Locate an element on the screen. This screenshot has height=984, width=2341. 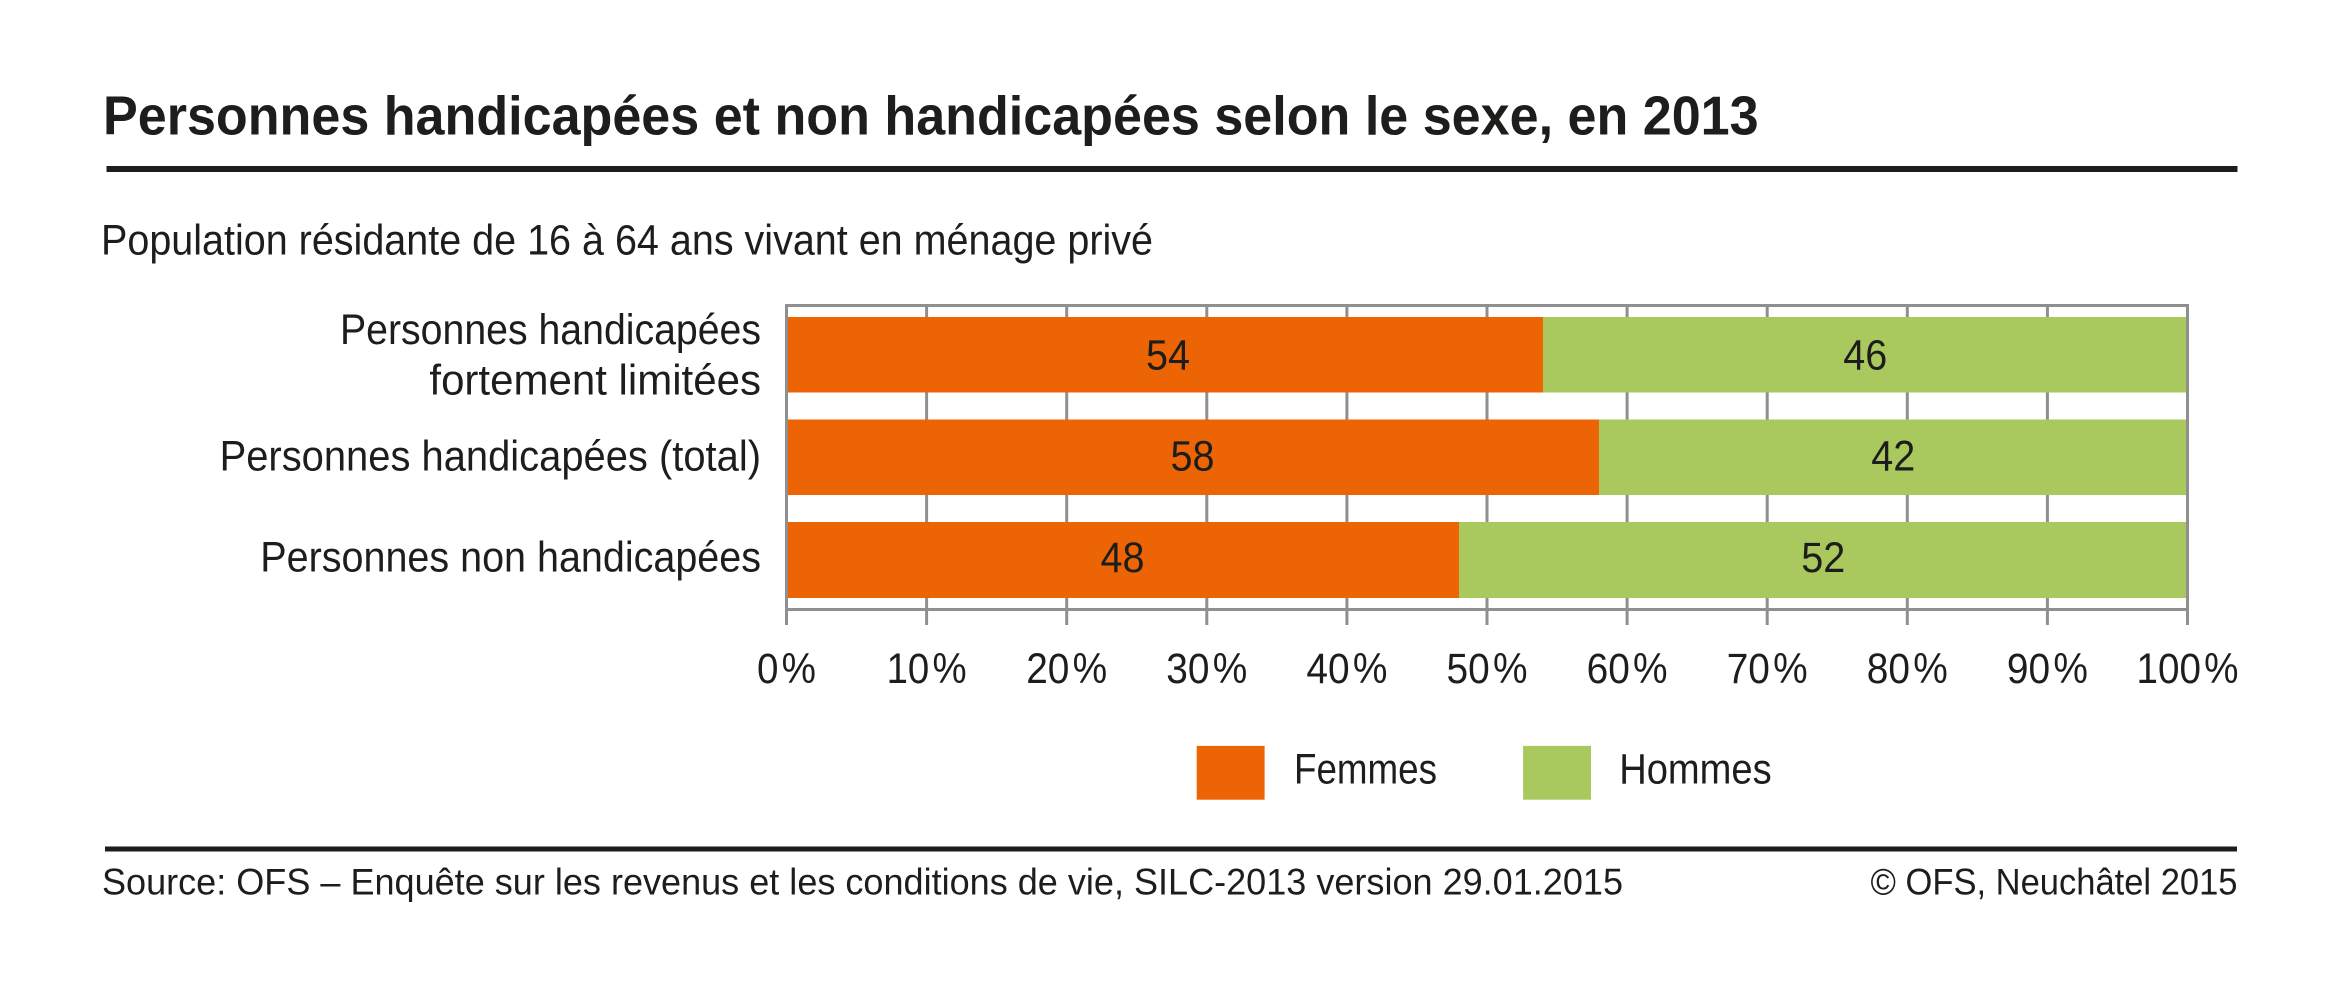
svg-text: 0 % is located at coordinates (786, 669).